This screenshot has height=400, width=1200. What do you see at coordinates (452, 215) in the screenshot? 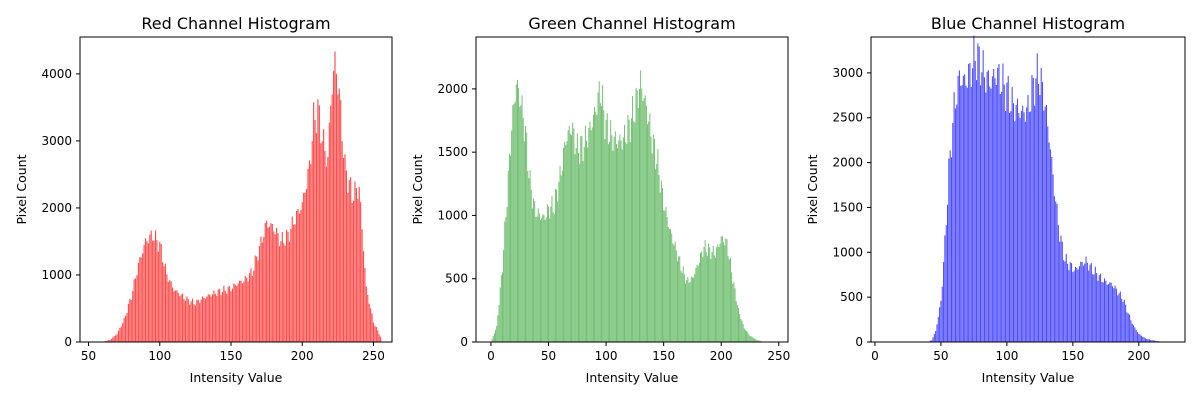
I see `green-y-tick-label: 1000` at bounding box center [452, 215].